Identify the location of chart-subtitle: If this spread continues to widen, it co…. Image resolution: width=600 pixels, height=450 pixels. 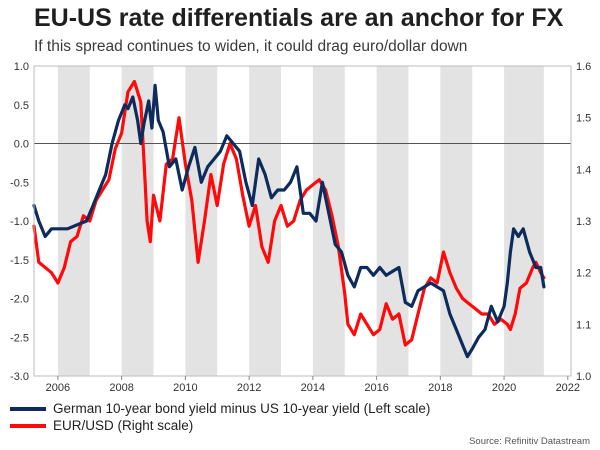
(251, 46).